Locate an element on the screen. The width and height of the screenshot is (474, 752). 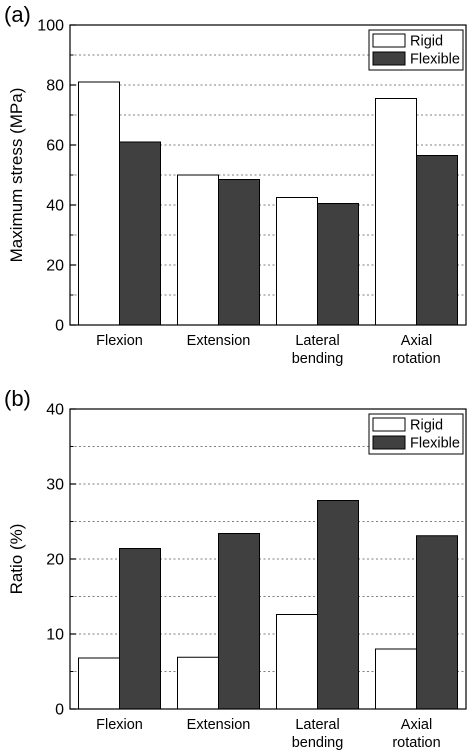
y-axis-title: Maximum stress (MPa) is located at coordinates (16, 175).